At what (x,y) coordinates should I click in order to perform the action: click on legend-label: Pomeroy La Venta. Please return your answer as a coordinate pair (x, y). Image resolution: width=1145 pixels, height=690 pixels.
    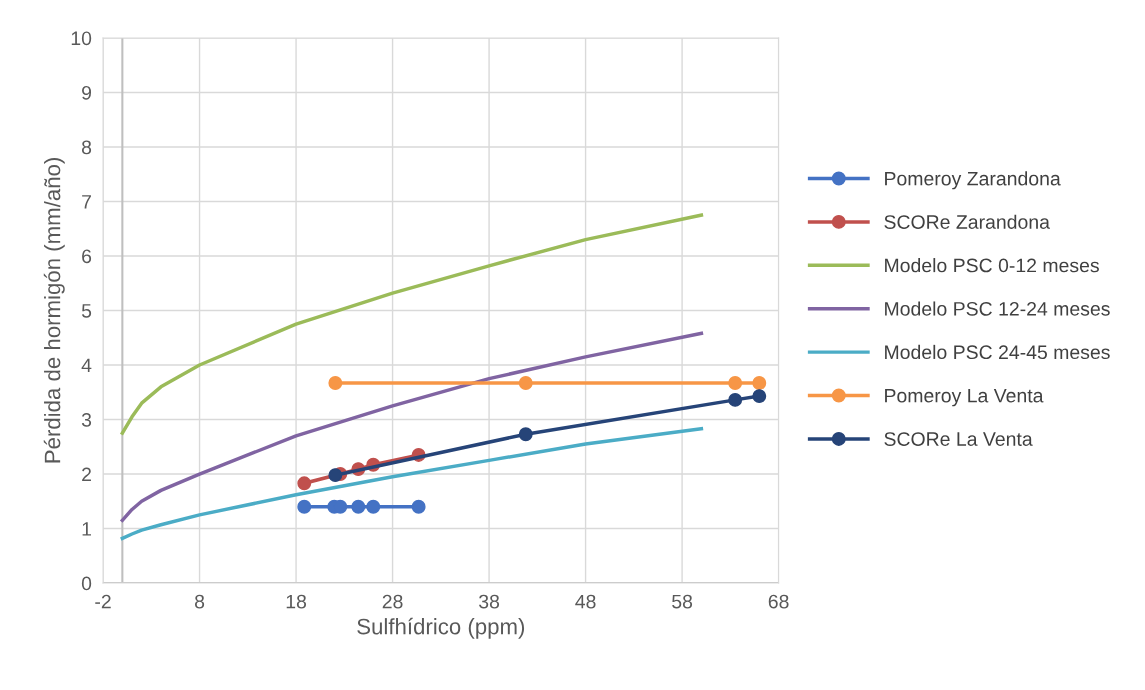
    Looking at the image, I should click on (964, 397).